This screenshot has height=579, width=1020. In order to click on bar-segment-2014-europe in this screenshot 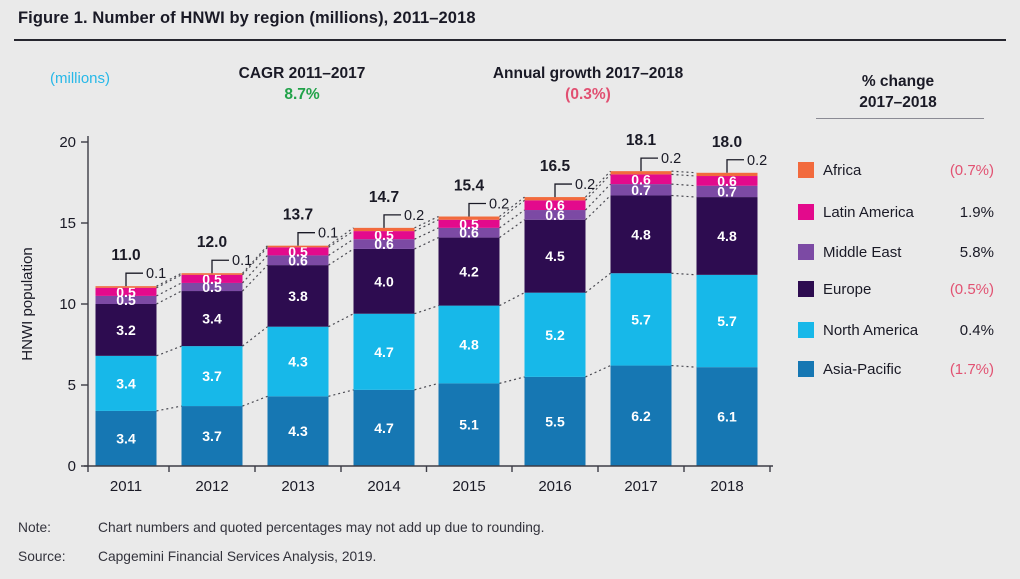, I will do `click(384, 281)`.